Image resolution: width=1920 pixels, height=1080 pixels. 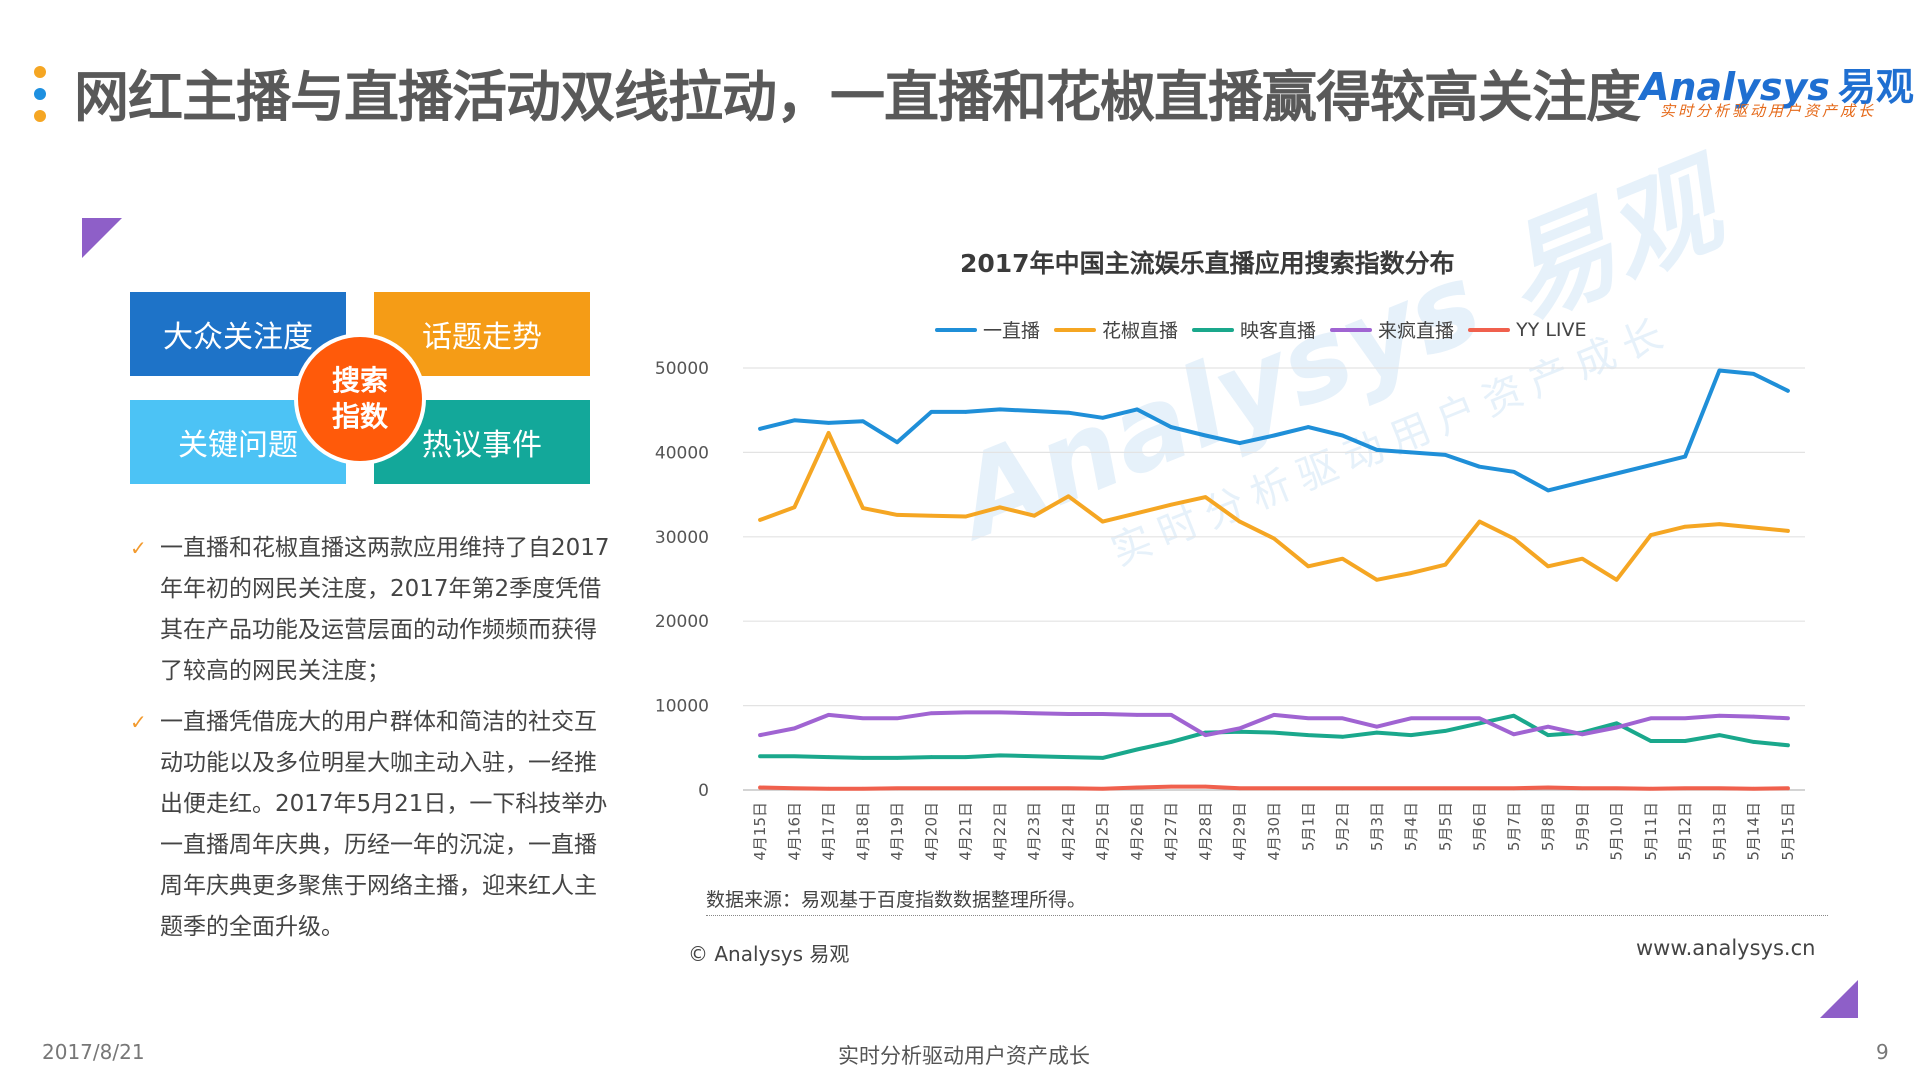 I want to click on x-tick-label: 5月13日, so click(x=1719, y=831).